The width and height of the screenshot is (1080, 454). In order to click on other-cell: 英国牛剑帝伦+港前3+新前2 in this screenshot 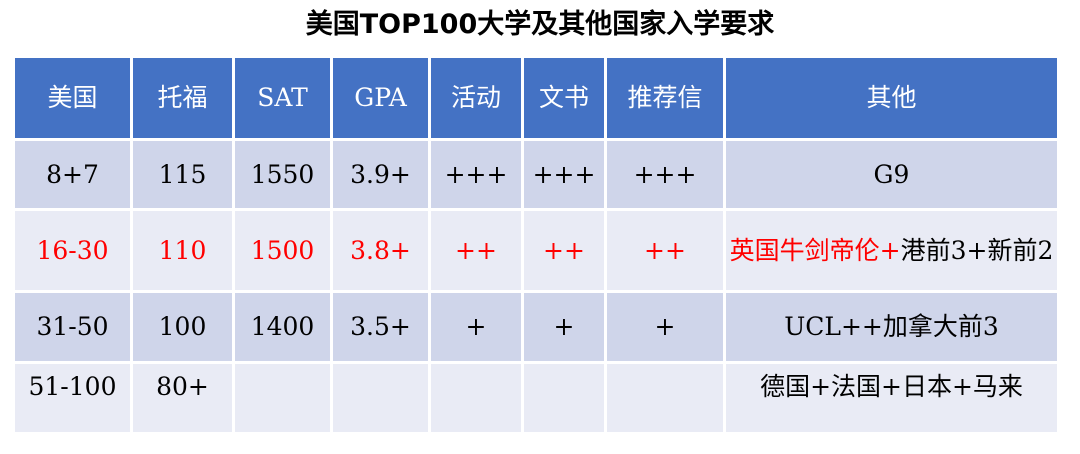, I will do `click(891, 250)`.